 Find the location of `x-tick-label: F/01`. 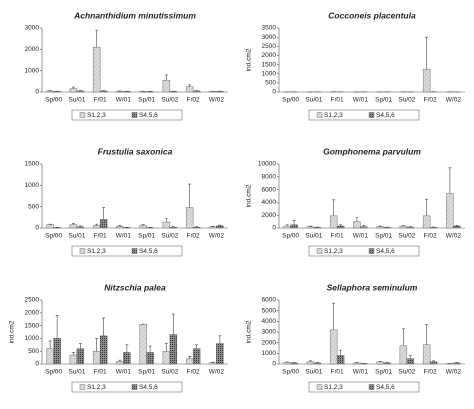

x-tick-label: F/01 is located at coordinates (337, 236).